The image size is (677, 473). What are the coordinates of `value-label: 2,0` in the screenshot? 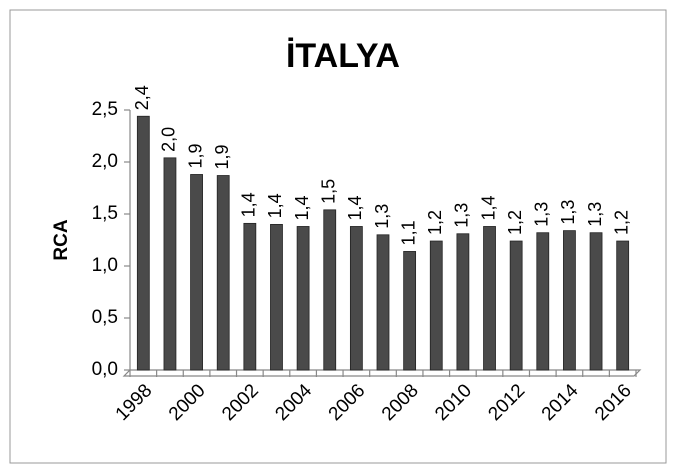 It's located at (169, 139).